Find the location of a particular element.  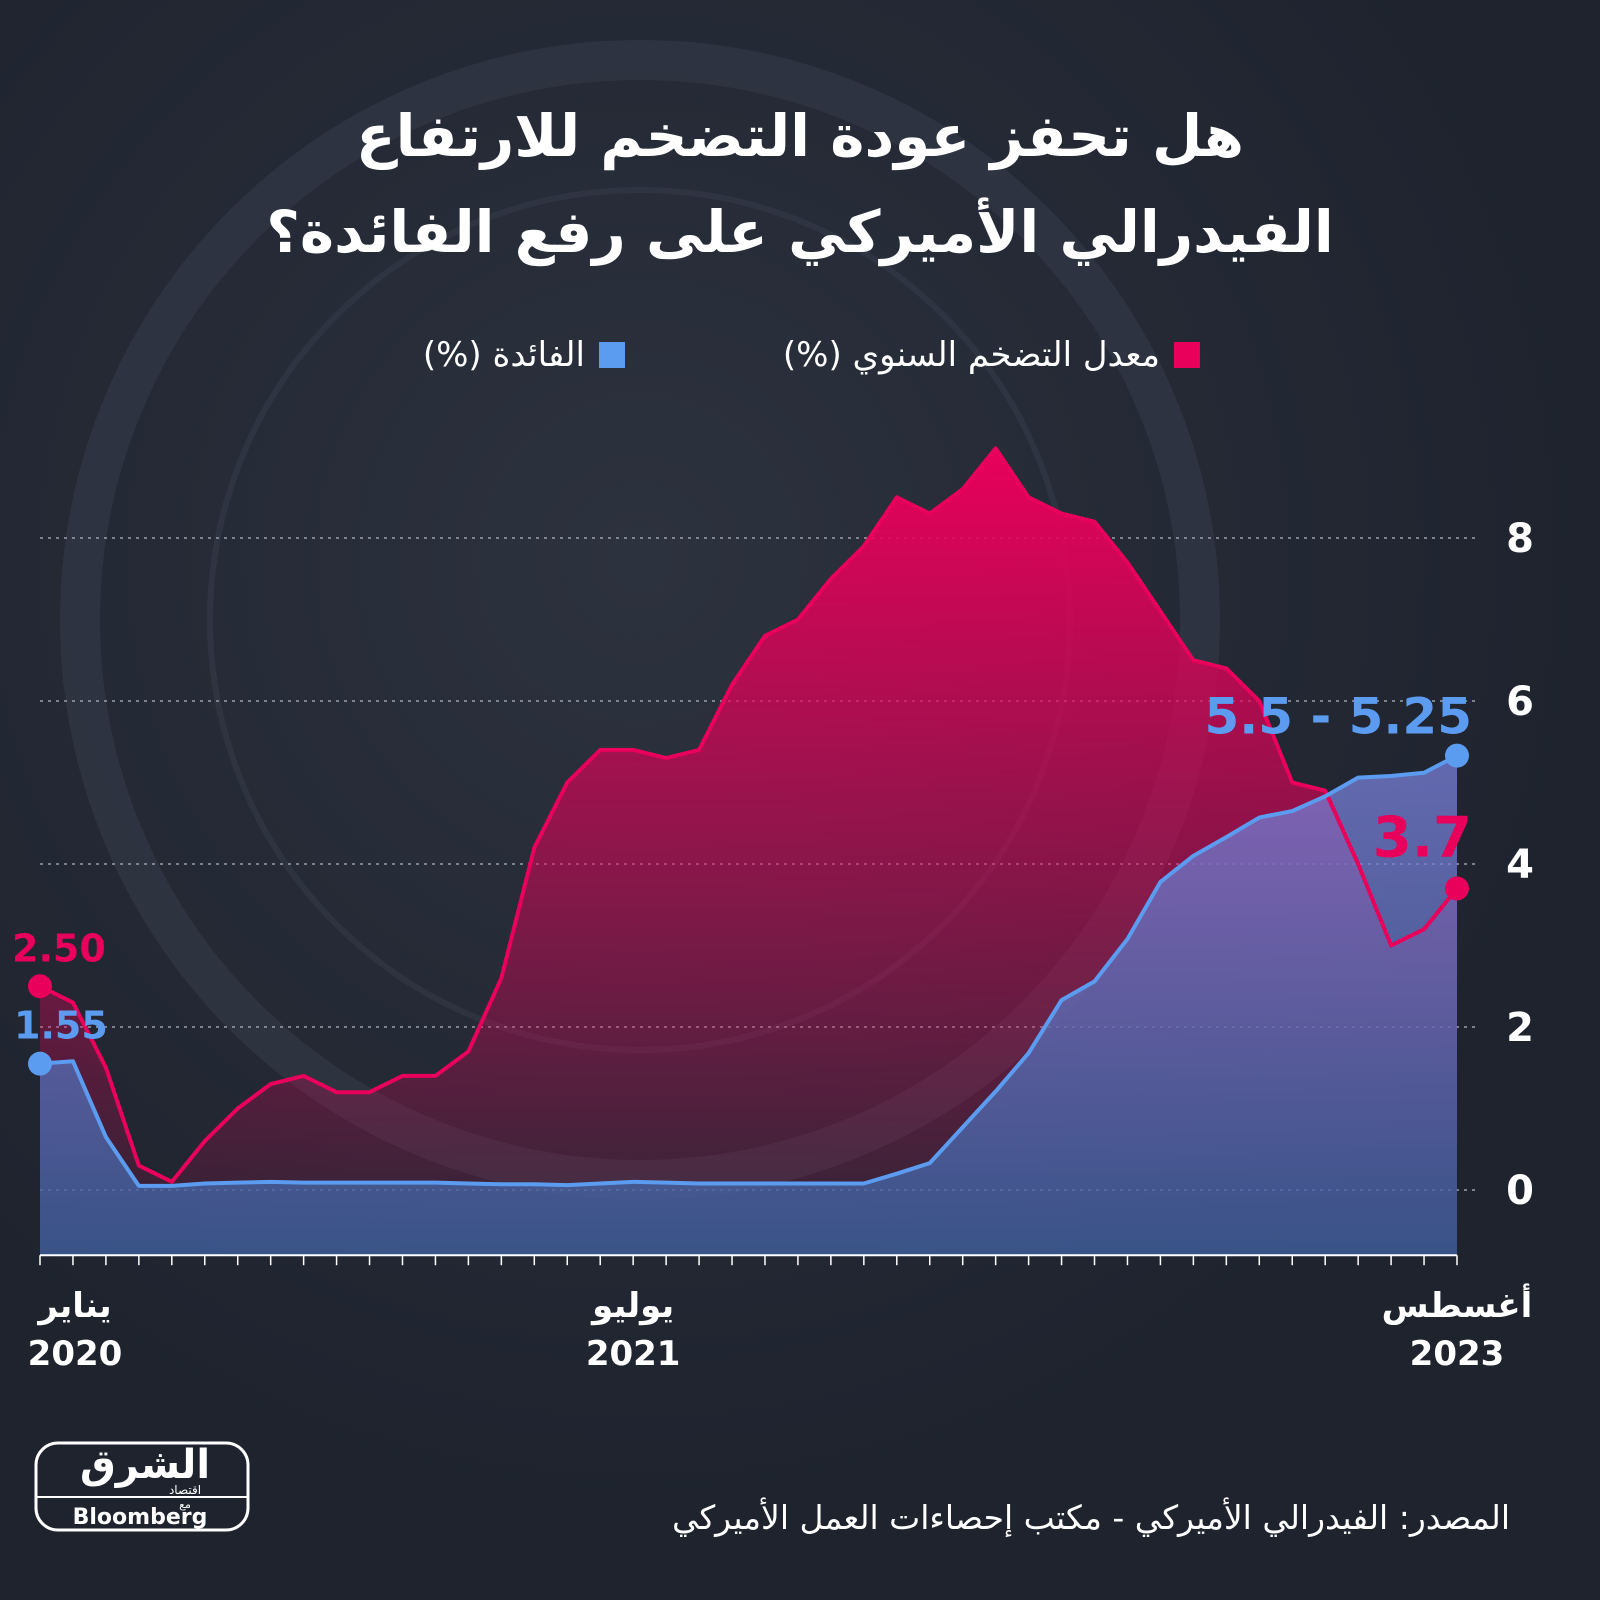

logo-with: مع is located at coordinates (185, 1504).